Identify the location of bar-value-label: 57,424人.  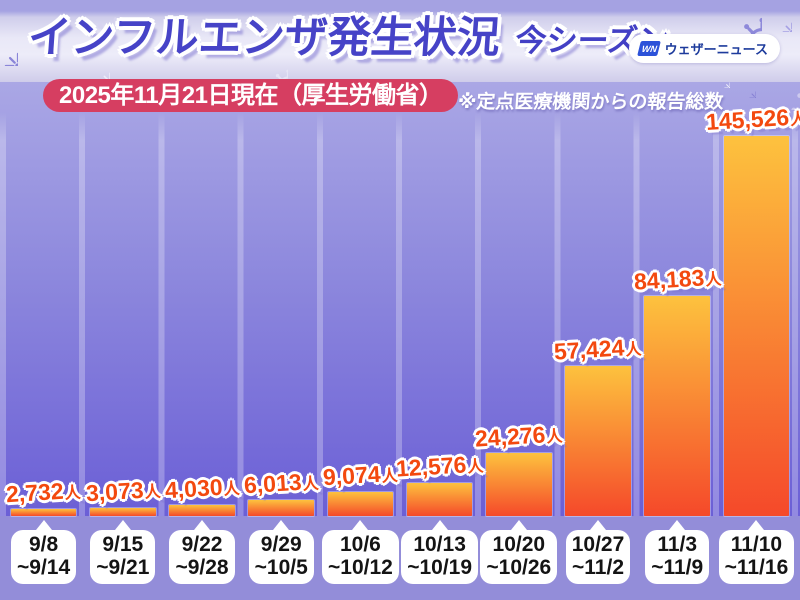
(598, 349).